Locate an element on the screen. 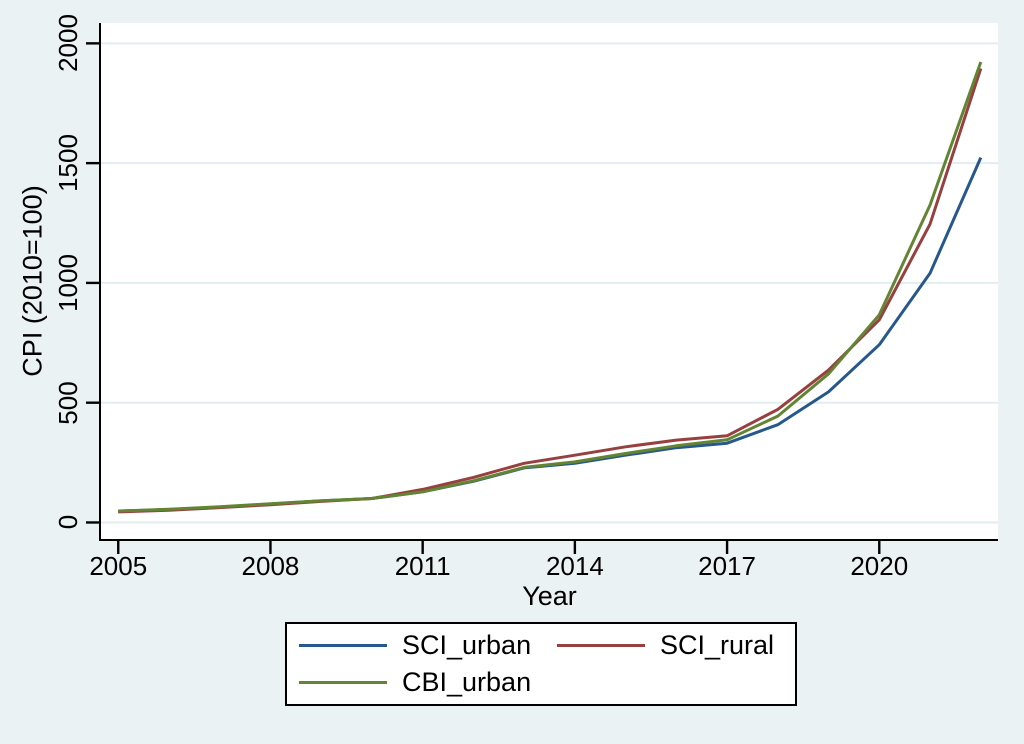 This screenshot has height=744, width=1024. x-tick-label-2011: 2011 is located at coordinates (422, 566).